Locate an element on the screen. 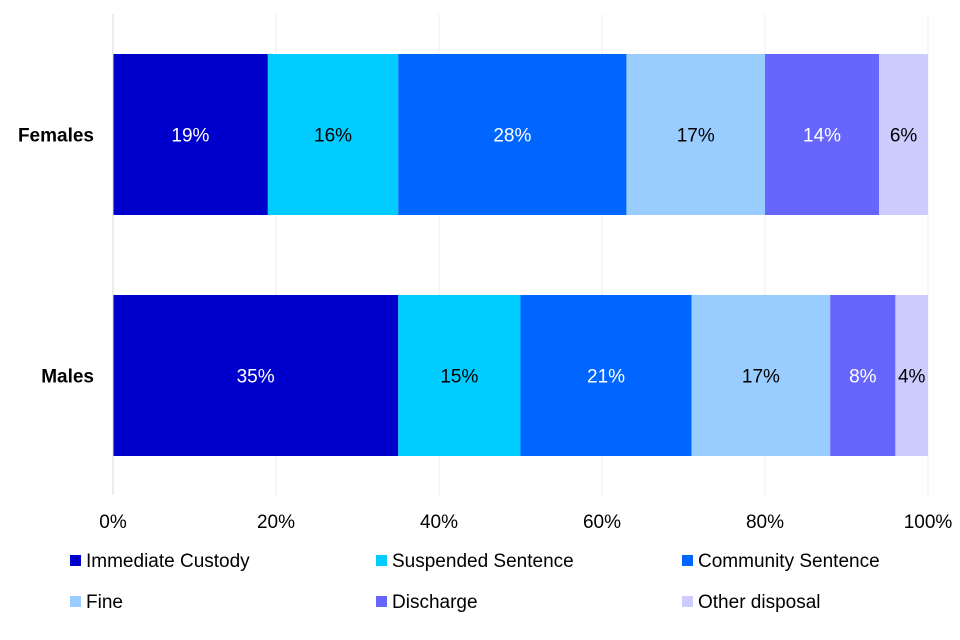 Image resolution: width=960 pixels, height=640 pixels. bar-segment-females-other-disposal is located at coordinates (903, 134).